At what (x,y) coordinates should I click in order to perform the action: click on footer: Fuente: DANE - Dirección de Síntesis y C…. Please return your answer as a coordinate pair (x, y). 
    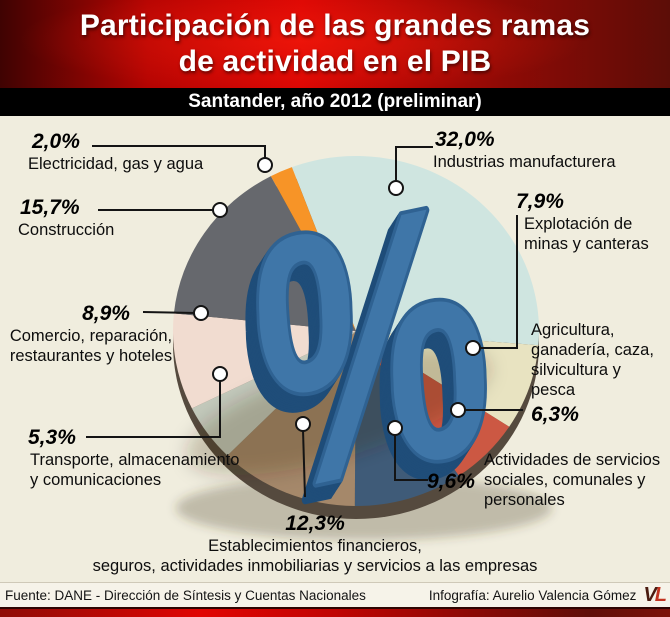
    Looking at the image, I should click on (335, 594).